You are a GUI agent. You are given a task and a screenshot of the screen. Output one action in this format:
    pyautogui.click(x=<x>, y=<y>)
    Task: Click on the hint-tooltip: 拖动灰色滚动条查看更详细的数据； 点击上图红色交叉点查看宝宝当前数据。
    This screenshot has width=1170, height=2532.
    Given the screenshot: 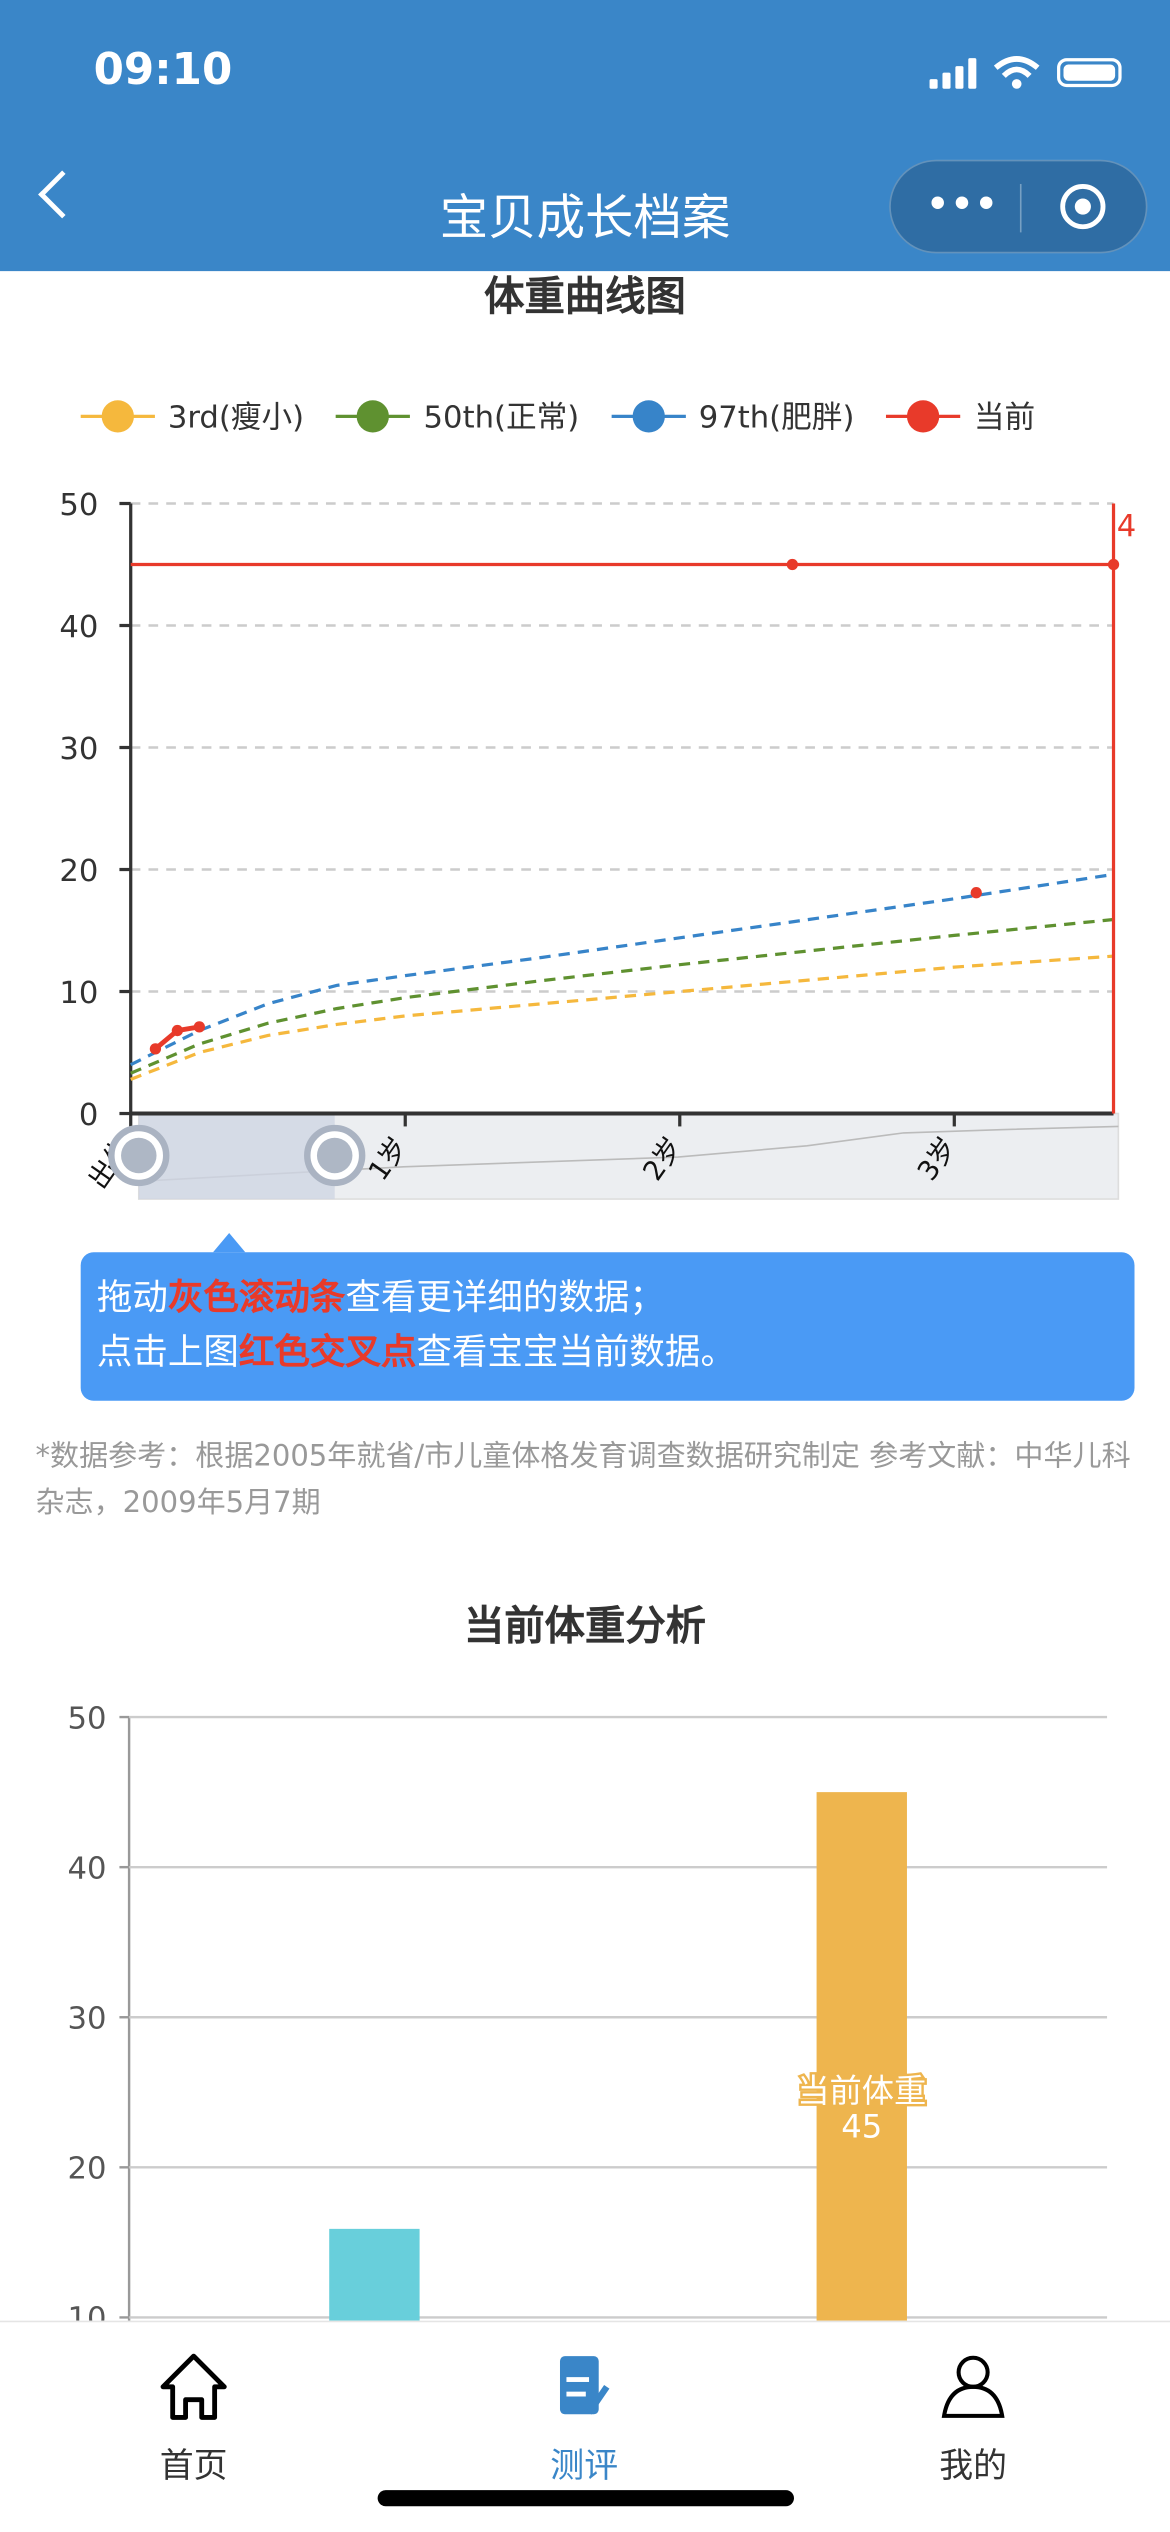 What is the action you would take?
    pyautogui.click(x=607, y=1316)
    